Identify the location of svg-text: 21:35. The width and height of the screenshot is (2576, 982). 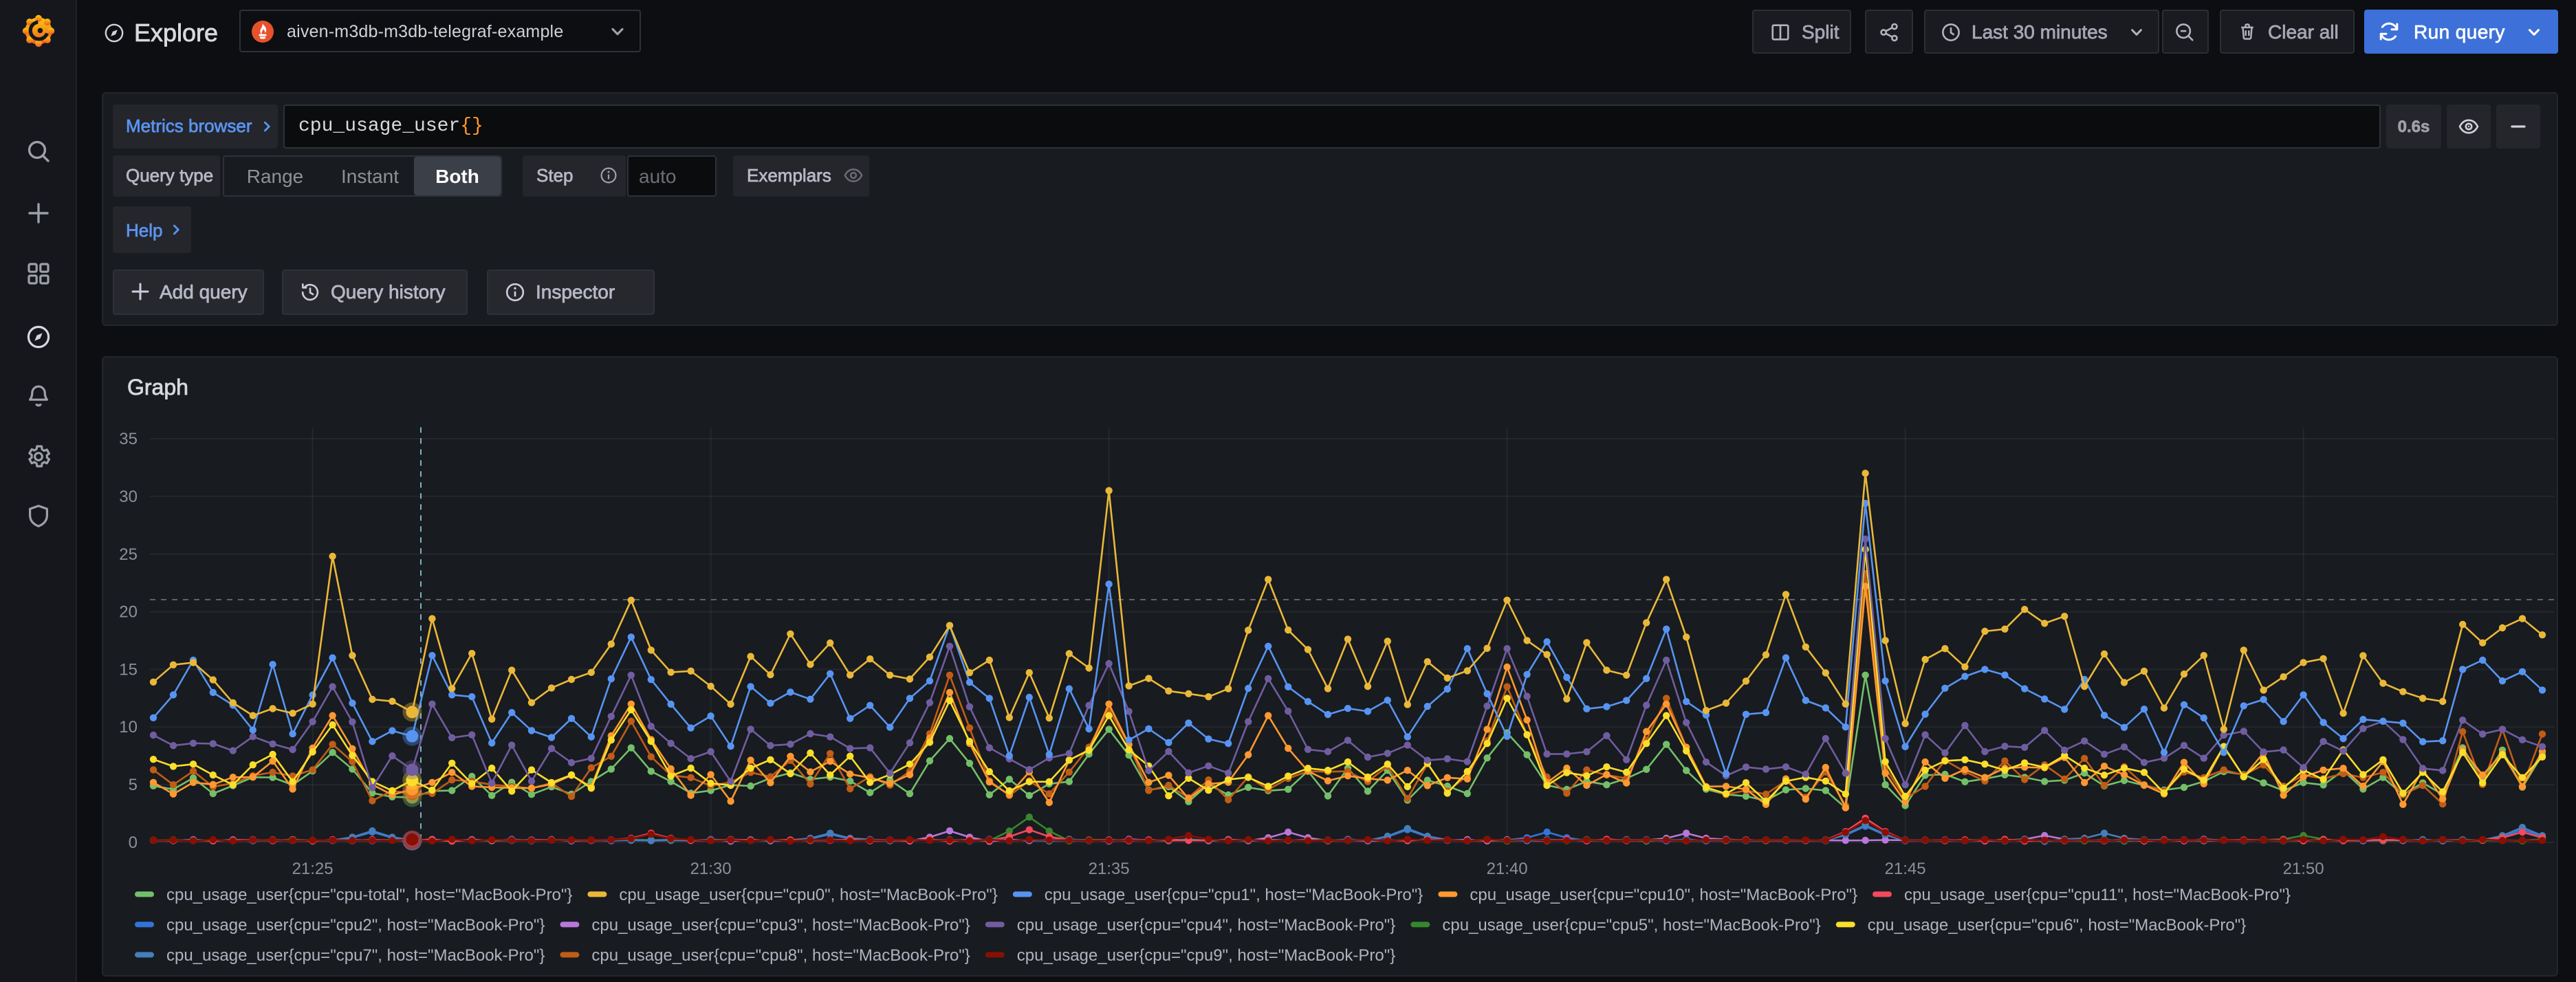
(1108, 868).